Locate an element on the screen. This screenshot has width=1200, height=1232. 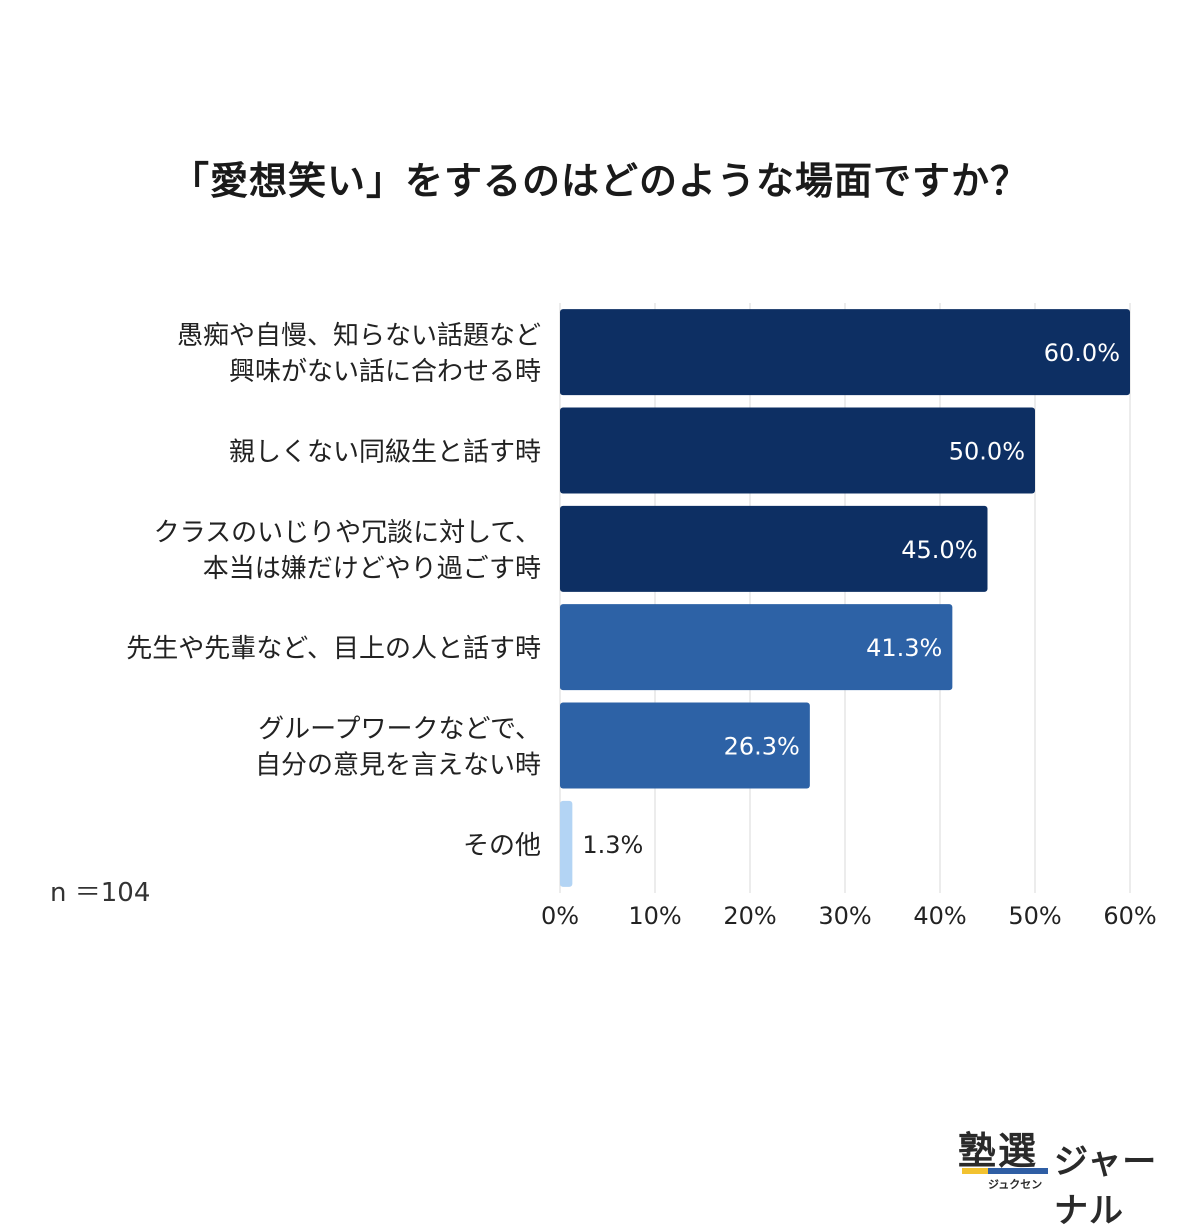
x-tick-label: 50% is located at coordinates (1034, 916).